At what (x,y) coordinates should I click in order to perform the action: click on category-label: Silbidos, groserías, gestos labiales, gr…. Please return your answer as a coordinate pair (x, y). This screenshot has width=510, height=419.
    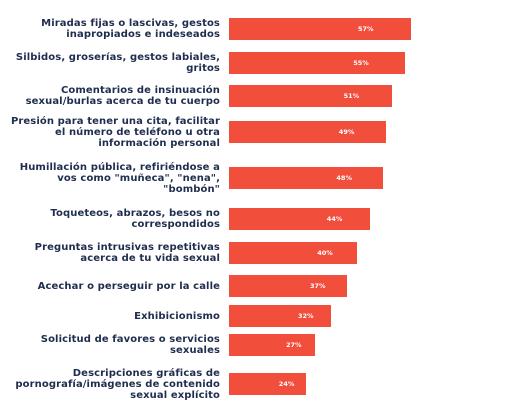
    Looking at the image, I should click on (117, 63).